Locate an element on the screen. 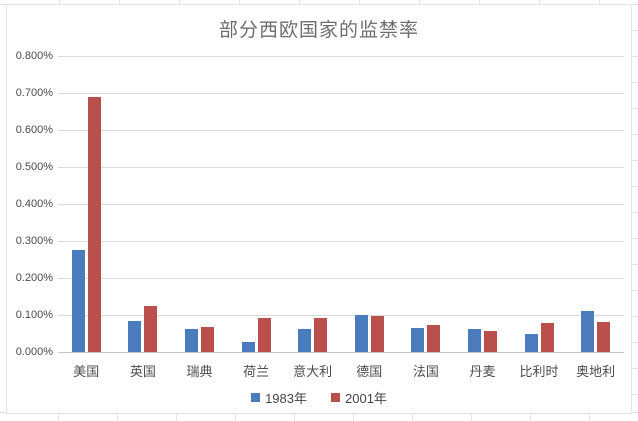  bar-1983年-奥地利 is located at coordinates (588, 331).